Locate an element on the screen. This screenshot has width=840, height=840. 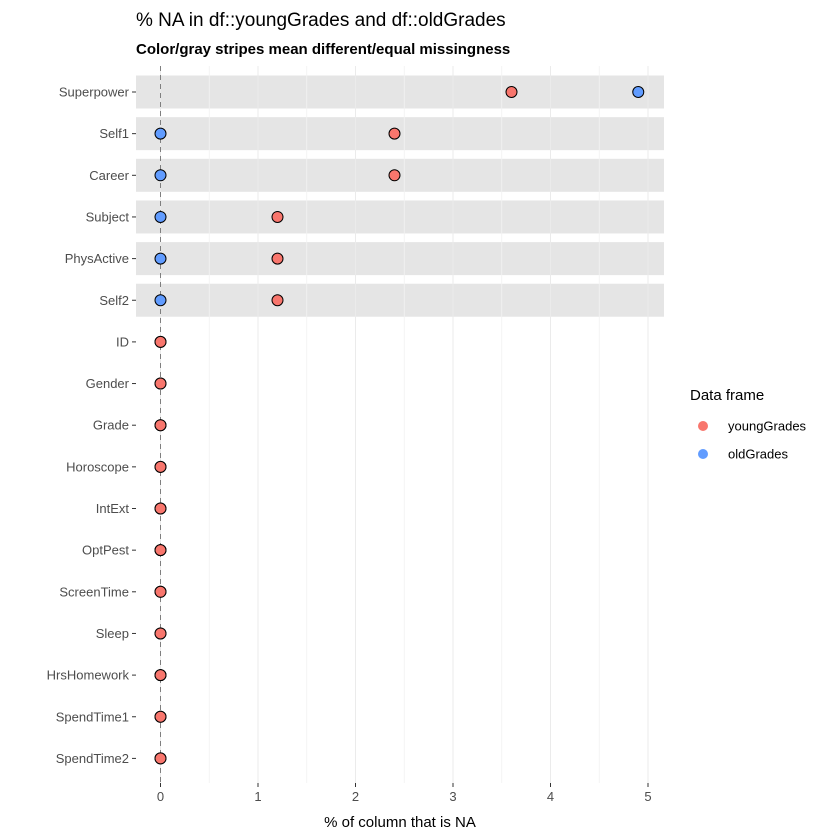
x-tick-label: 4 is located at coordinates (550, 796).